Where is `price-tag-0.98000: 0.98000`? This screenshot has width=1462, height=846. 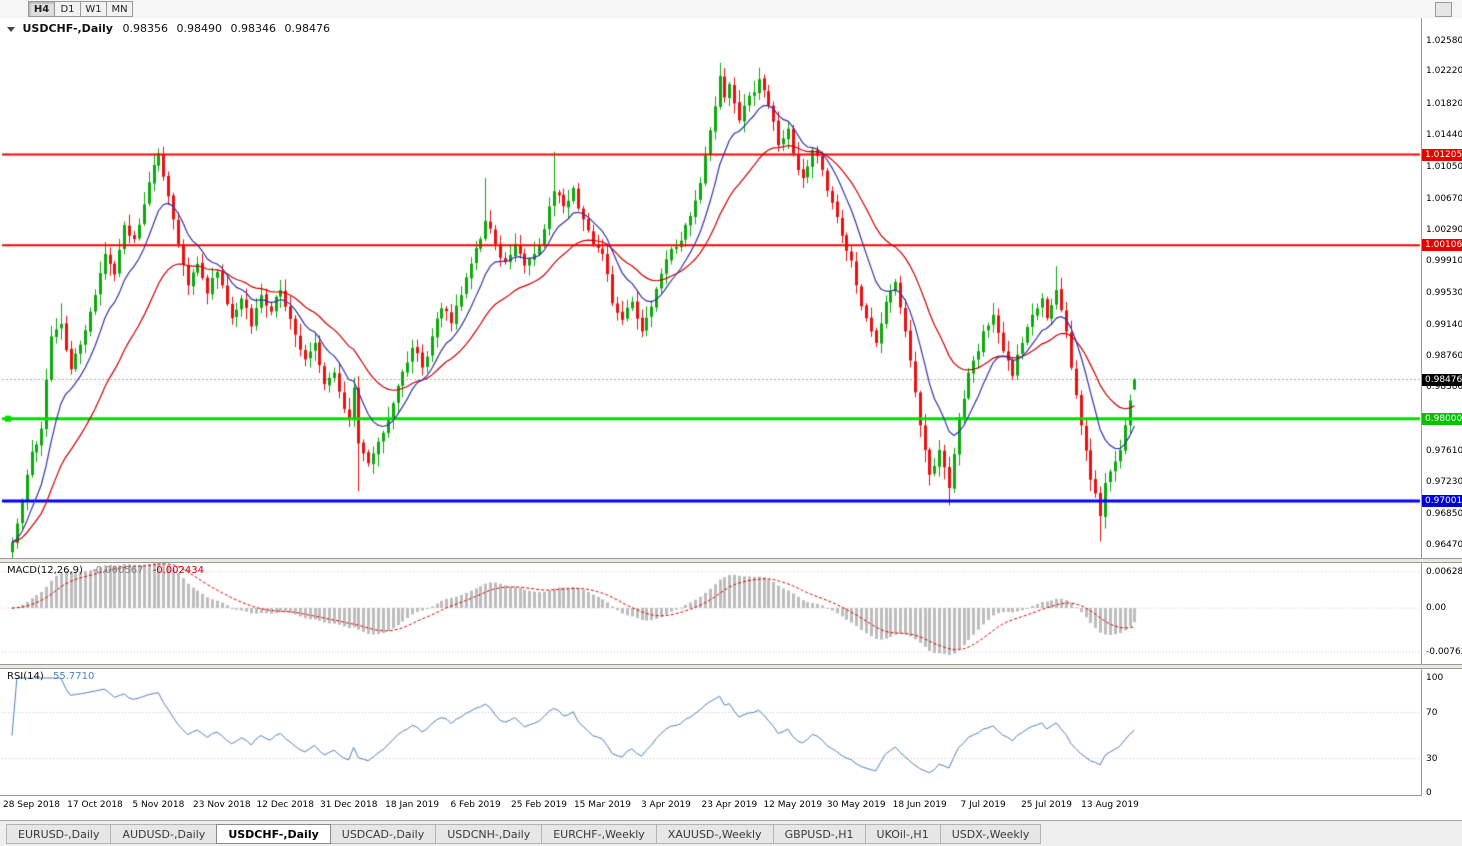 price-tag-0.98000: 0.98000 is located at coordinates (1442, 418).